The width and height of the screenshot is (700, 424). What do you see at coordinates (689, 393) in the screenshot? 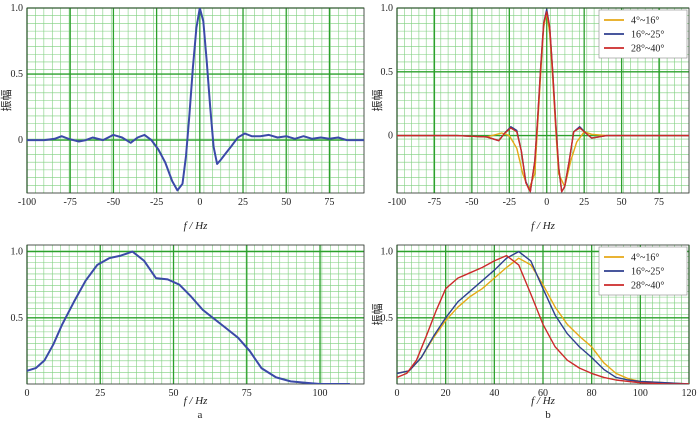
I see `x-tick-label: 120` at bounding box center [689, 393].